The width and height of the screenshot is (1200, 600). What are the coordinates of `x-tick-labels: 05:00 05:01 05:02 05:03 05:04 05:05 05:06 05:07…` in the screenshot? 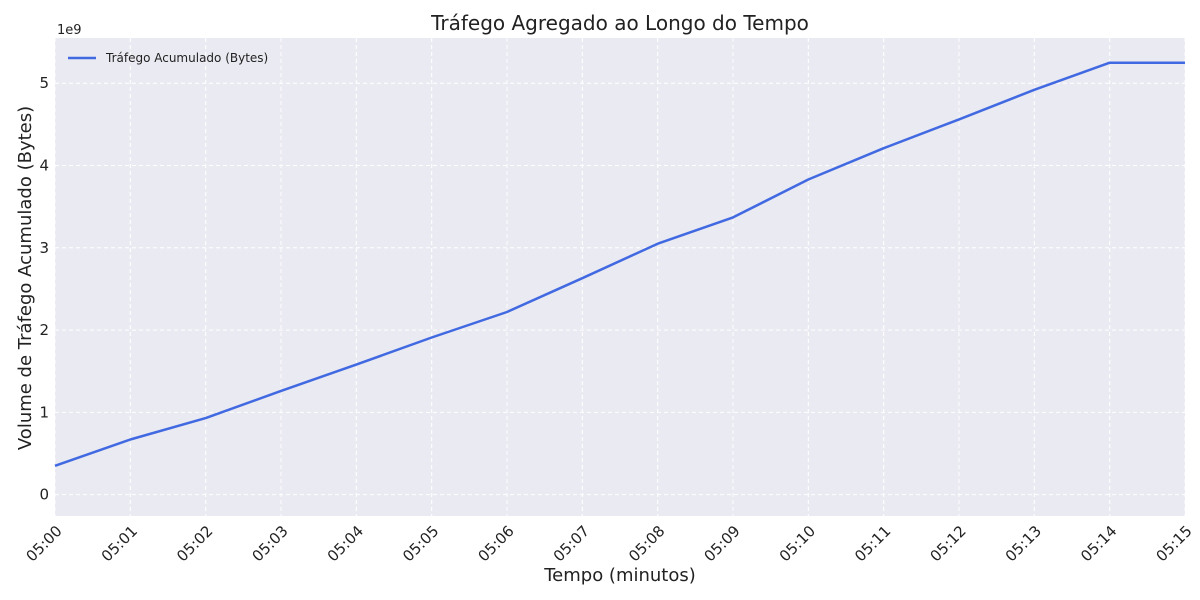 It's located at (608, 543).